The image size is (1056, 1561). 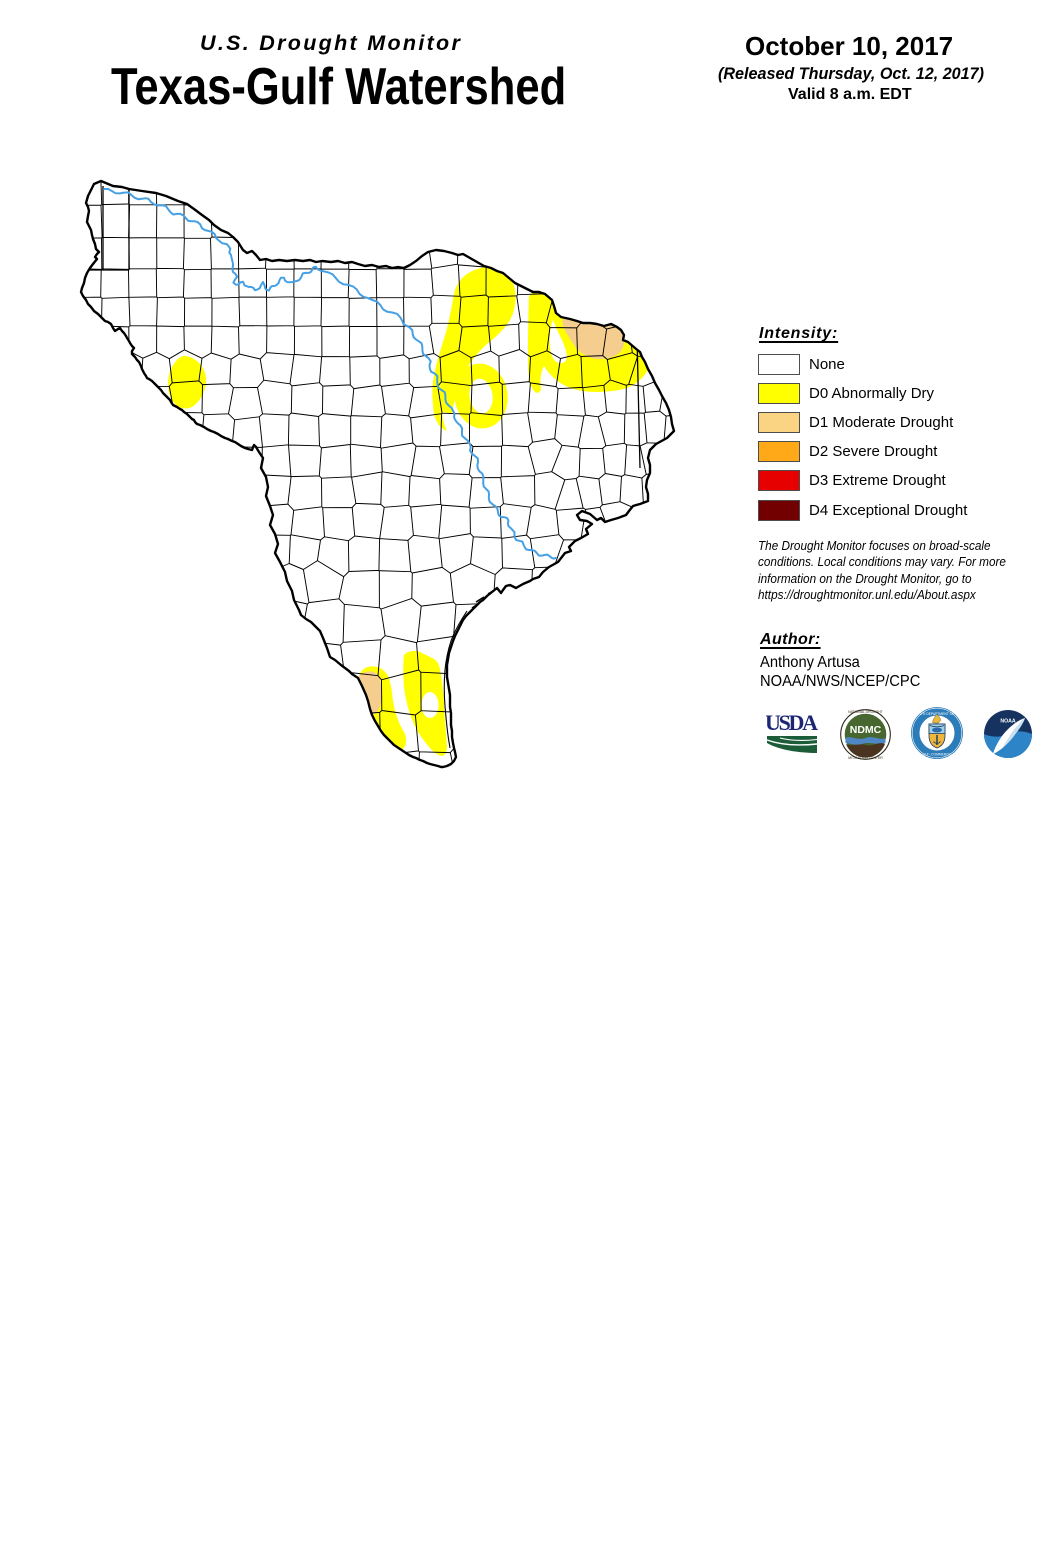 What do you see at coordinates (865, 758) in the screenshot?
I see `svg-text: MITIGATION CENTER` at bounding box center [865, 758].